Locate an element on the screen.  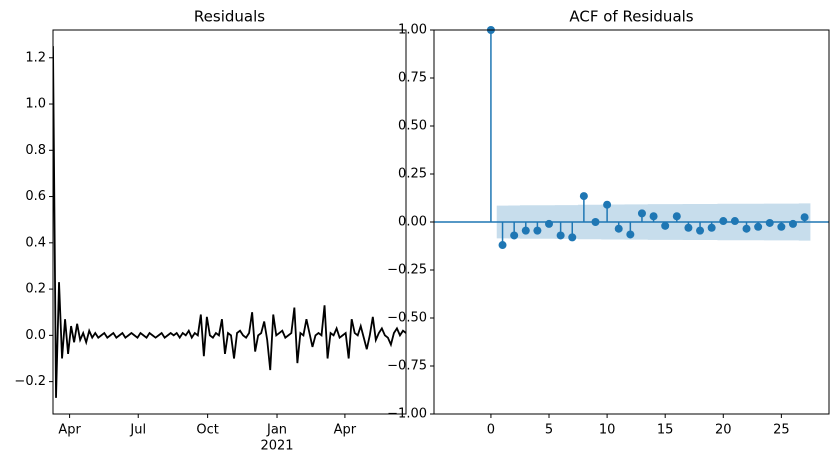
x-axis-year: 2021 is located at coordinates (276, 446).